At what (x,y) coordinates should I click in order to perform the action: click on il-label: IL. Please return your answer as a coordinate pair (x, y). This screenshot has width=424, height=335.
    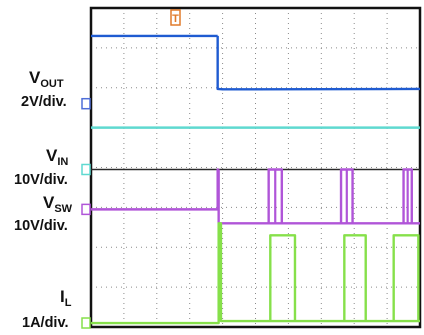
    Looking at the image, I should click on (66, 298).